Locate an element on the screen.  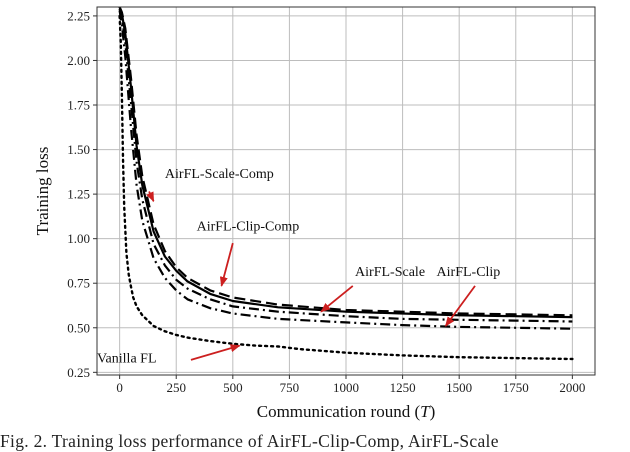
y-tick-label: 0.50 is located at coordinates (78, 327).